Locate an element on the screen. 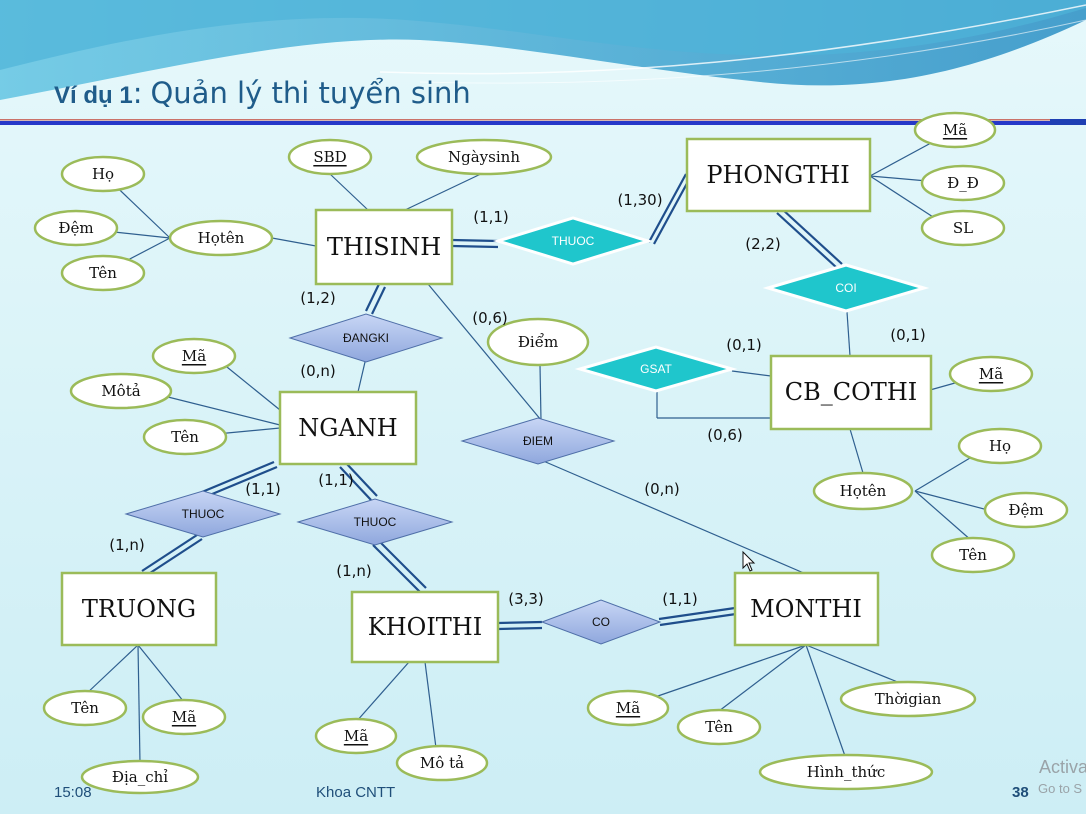 Image resolution: width=1086 pixels, height=814 pixels. entity-thisinh-label: THISINH is located at coordinates (384, 247).